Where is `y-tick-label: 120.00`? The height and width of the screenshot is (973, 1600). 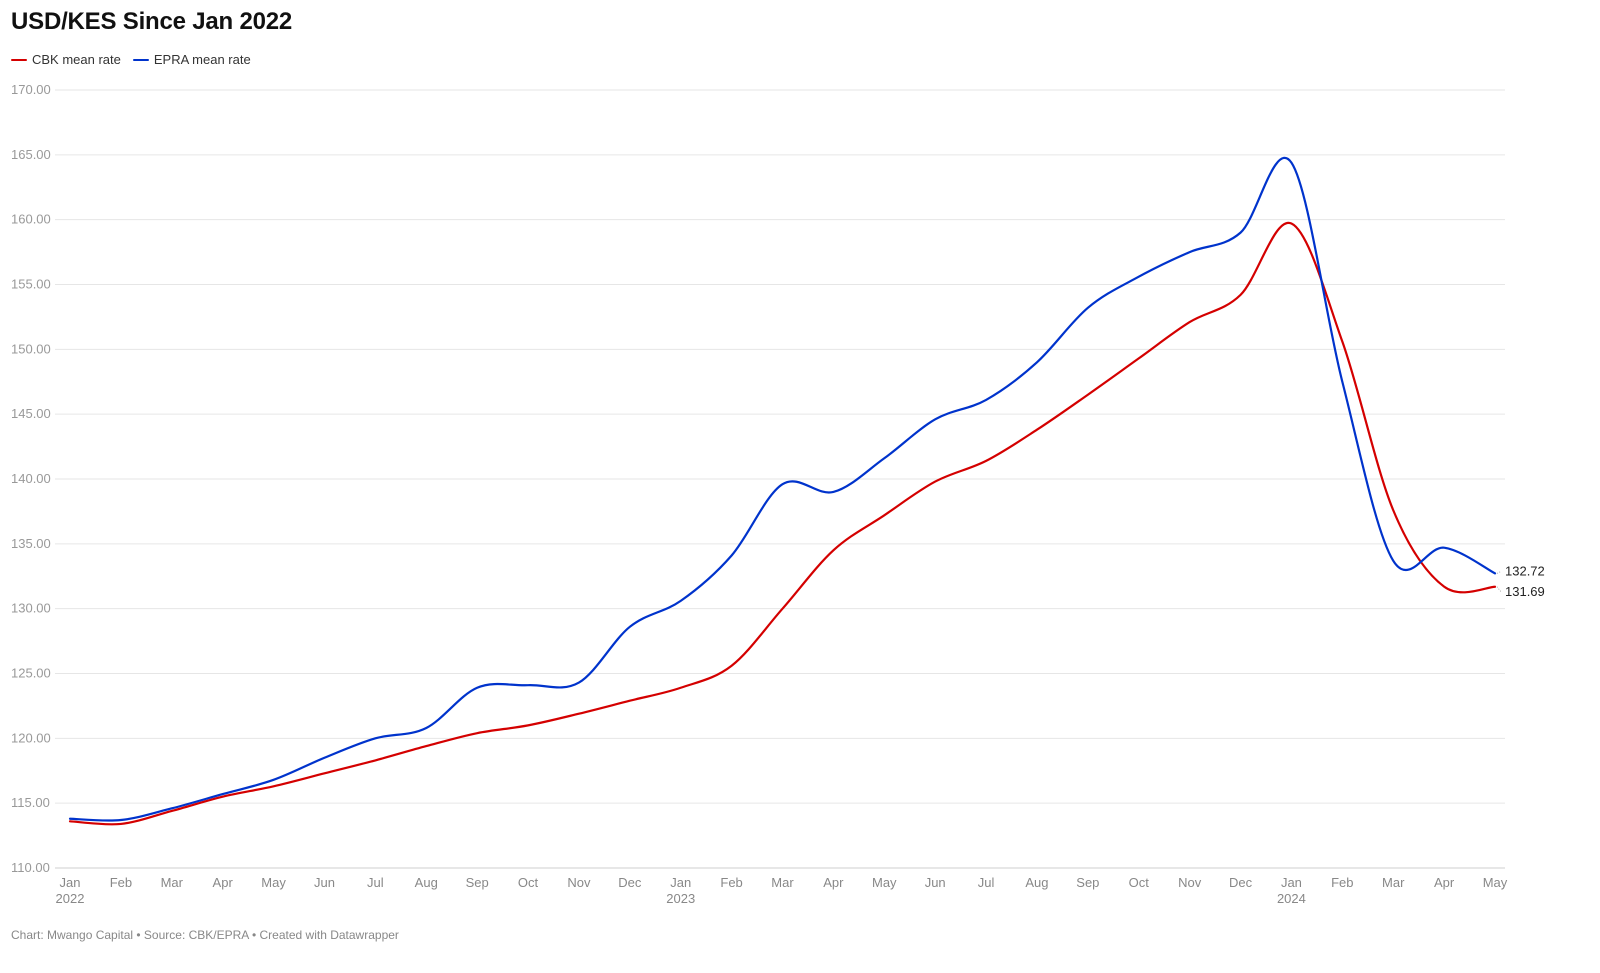 y-tick-label: 120.00 is located at coordinates (31, 737).